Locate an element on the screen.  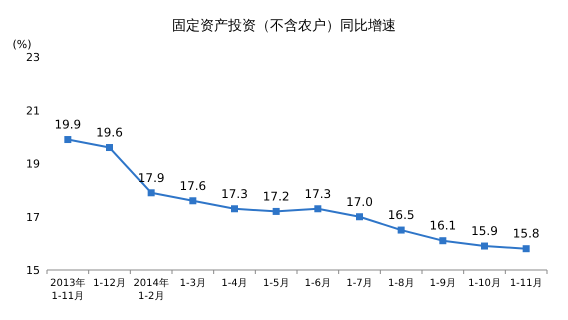
data-label: 16.5 is located at coordinates (401, 215).